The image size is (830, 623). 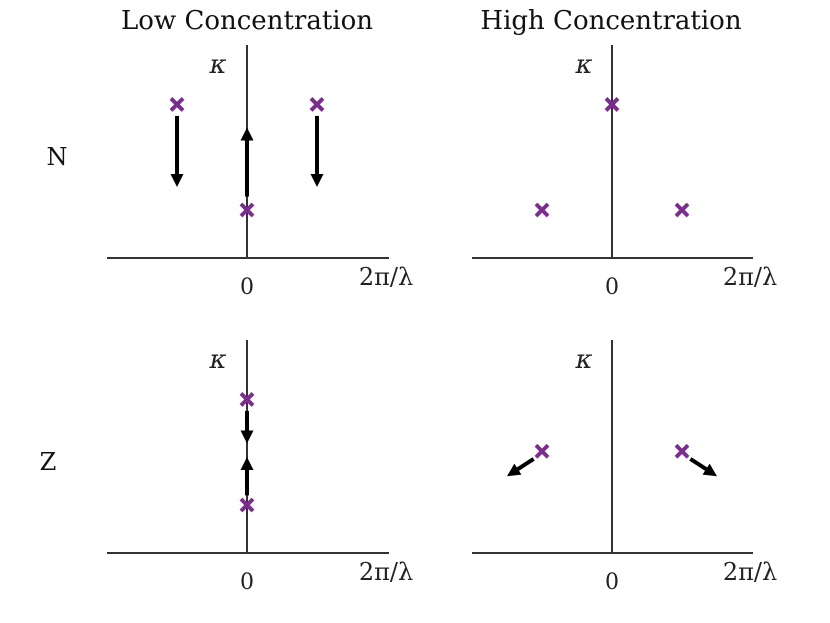 I want to click on row-label-n: N, so click(x=57, y=157).